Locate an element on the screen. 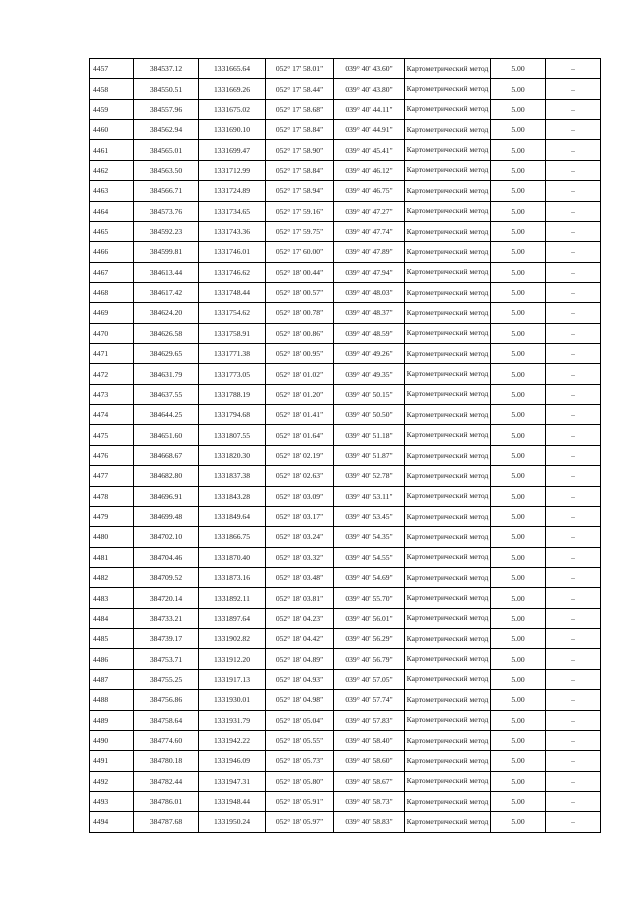  longitude: 039° 40' 46.12" is located at coordinates (369, 170).